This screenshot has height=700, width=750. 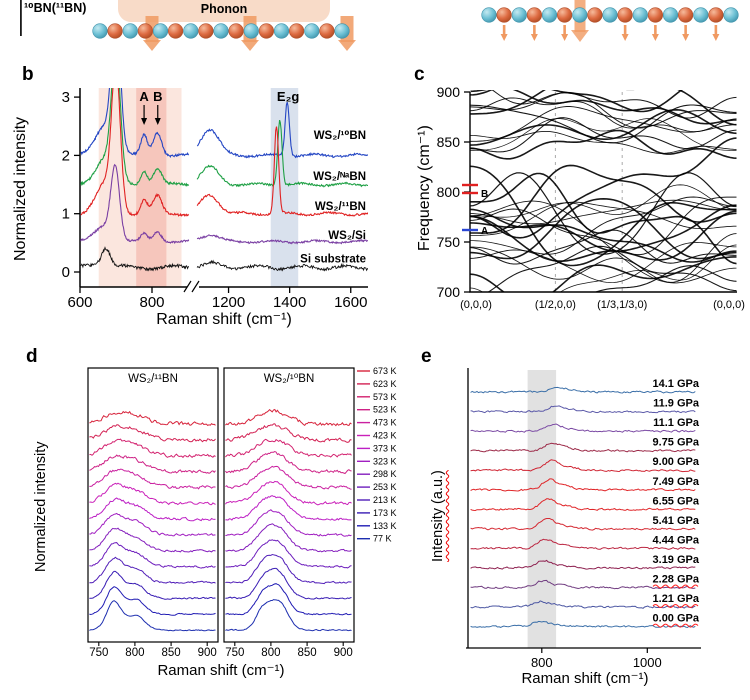 I want to click on pressure-label: 6.55 GPa, so click(x=676, y=501).